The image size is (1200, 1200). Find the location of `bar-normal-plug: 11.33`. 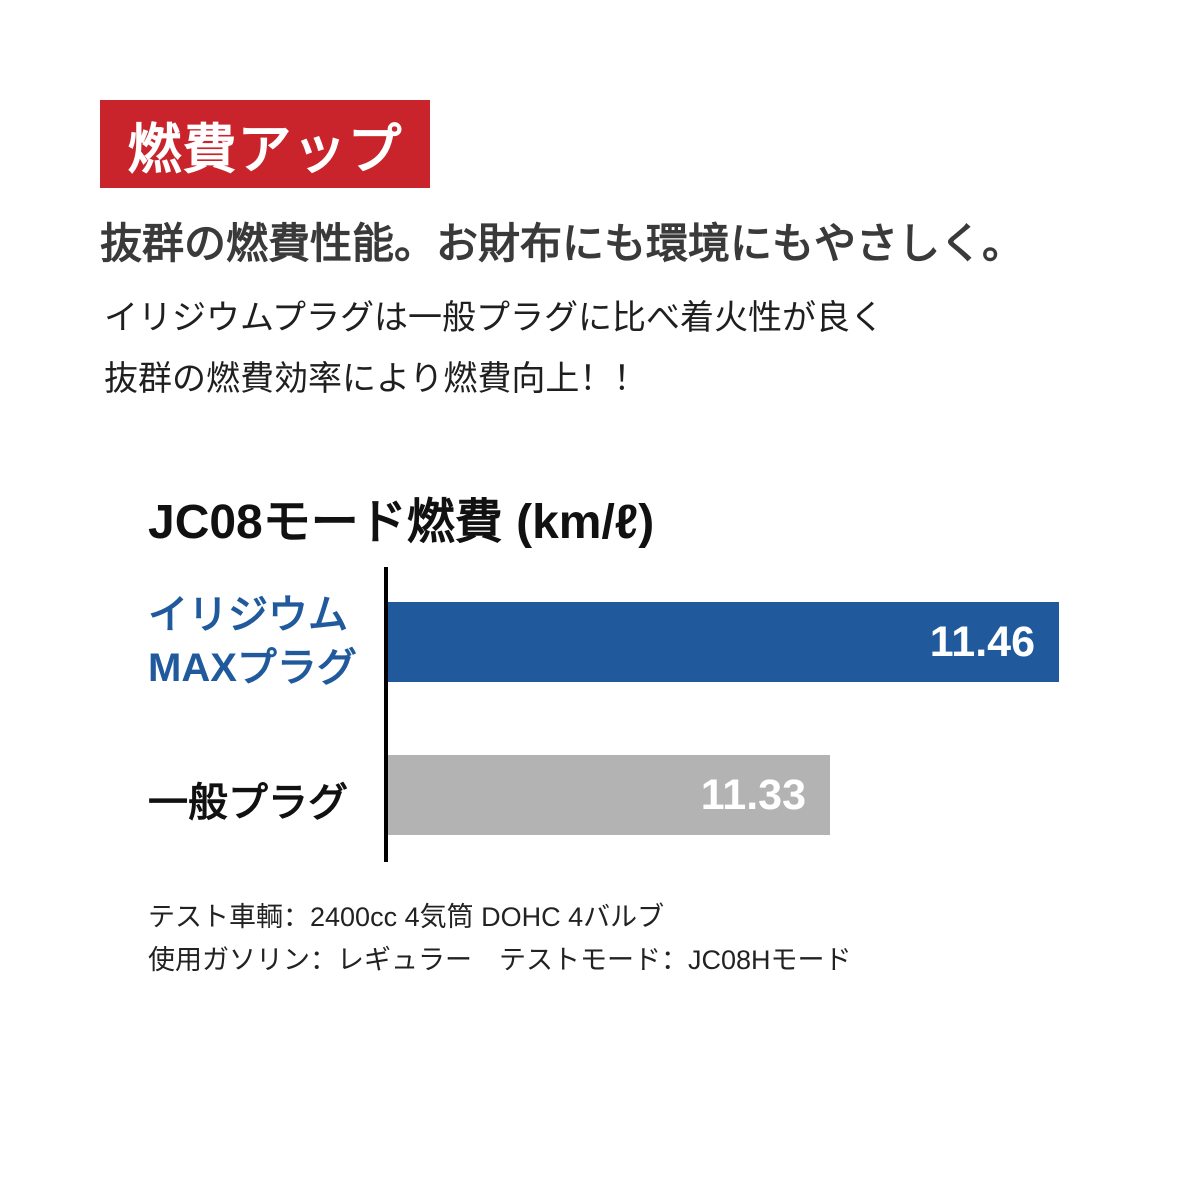

bar-normal-plug: 11.33 is located at coordinates (609, 795).